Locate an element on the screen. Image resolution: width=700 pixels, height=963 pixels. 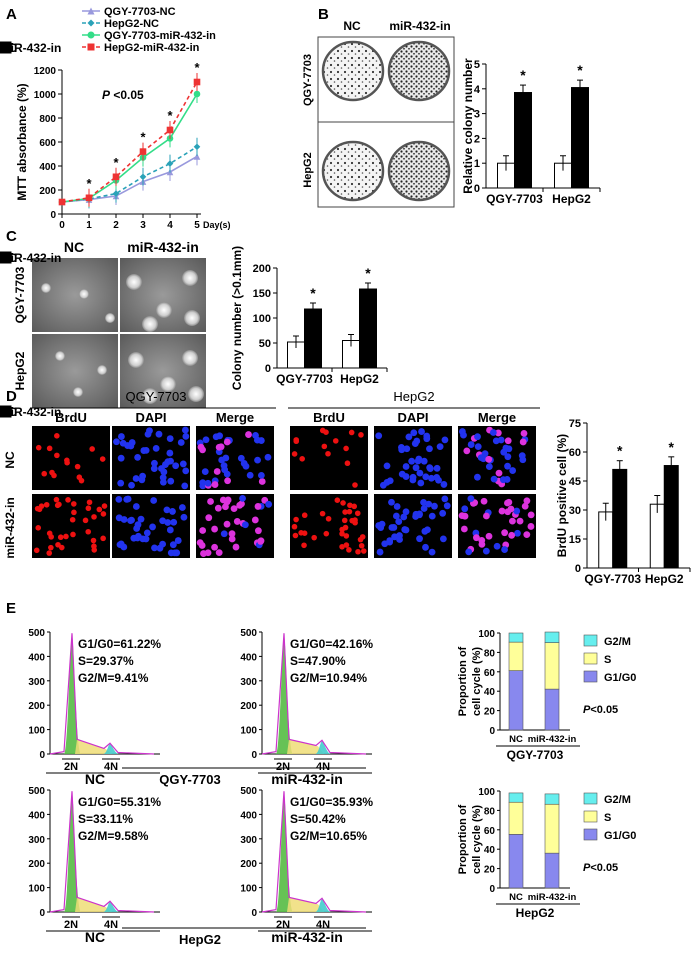
d-image-bg is located at coordinates (71, 458).